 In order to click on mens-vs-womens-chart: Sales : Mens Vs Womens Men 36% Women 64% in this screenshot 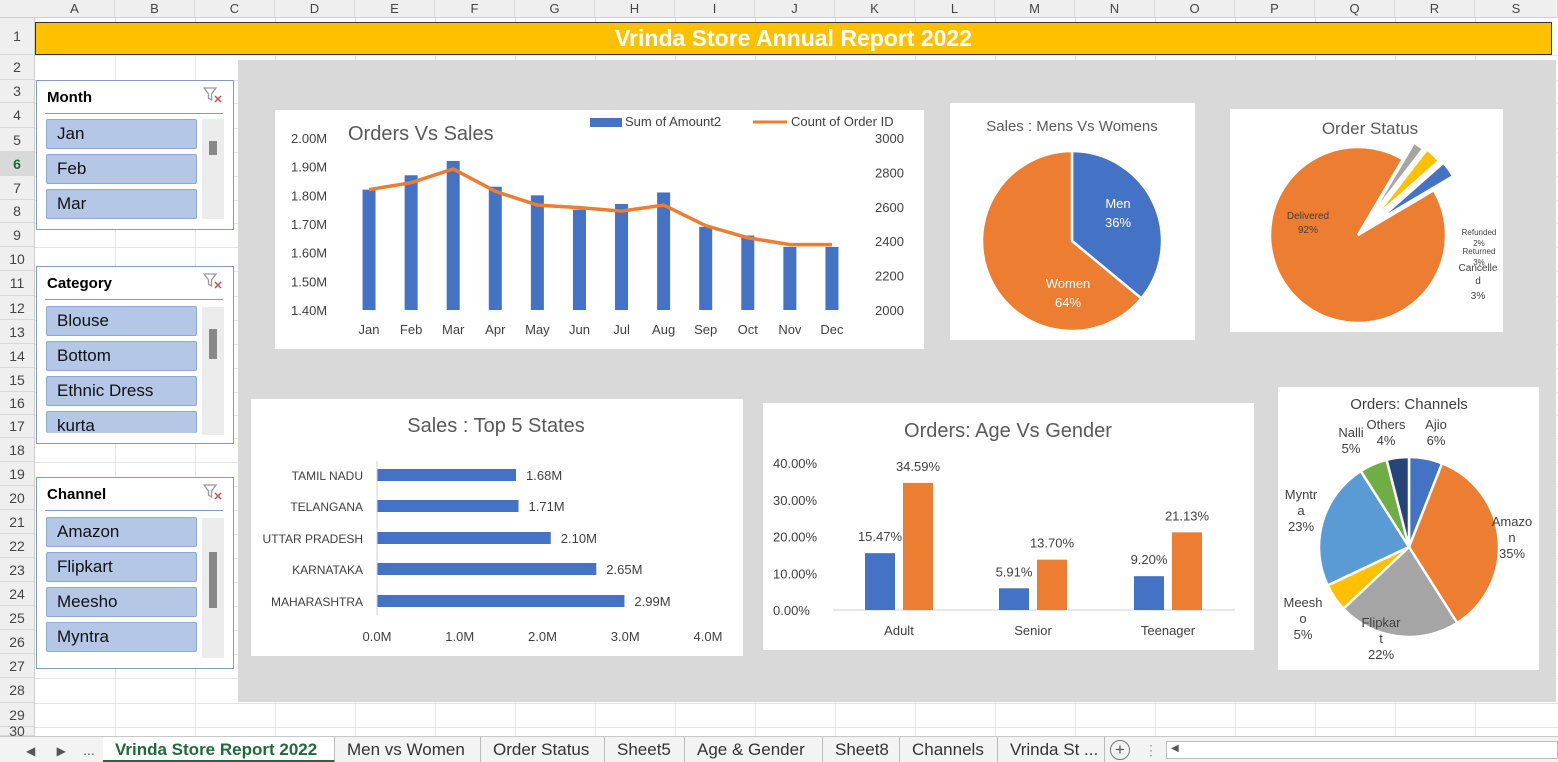, I will do `click(1072, 221)`.